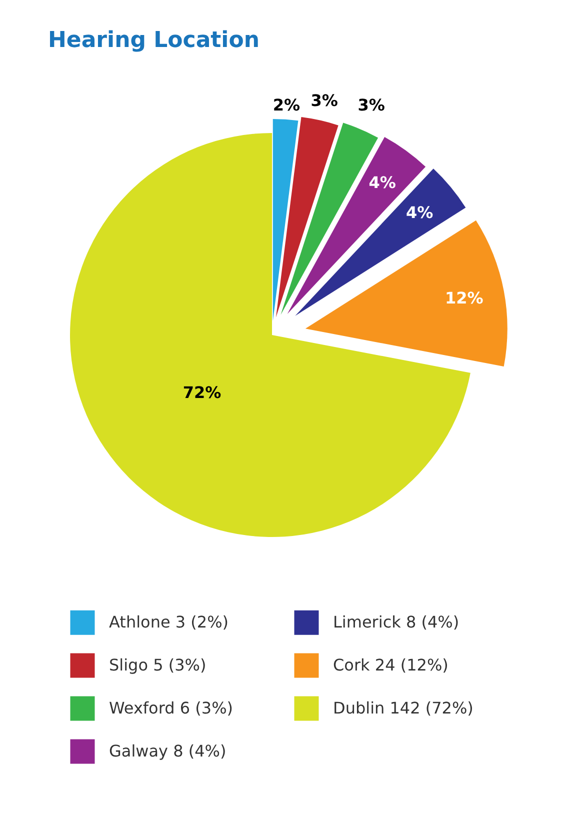 This screenshot has width=581, height=814. What do you see at coordinates (169, 622) in the screenshot?
I see `legend-label: Athlone 3 (2%)` at bounding box center [169, 622].